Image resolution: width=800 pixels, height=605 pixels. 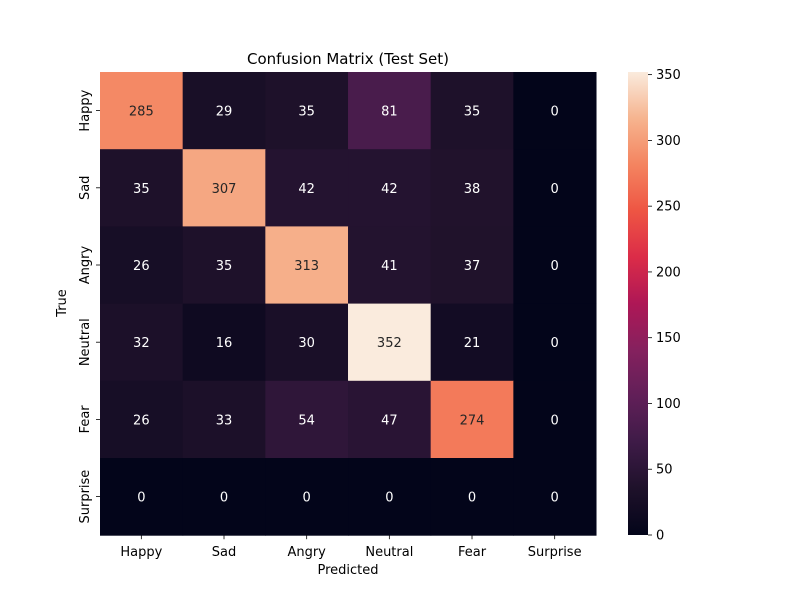 I want to click on colorbar-tick-label: 200, so click(x=668, y=272).